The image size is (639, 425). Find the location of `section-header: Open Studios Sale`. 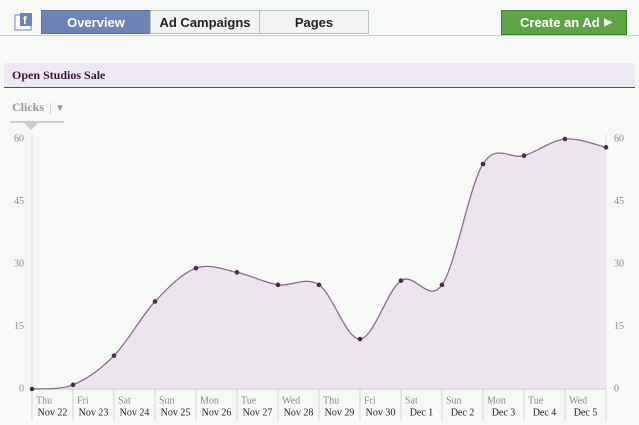

section-header: Open Studios Sale is located at coordinates (319, 75).